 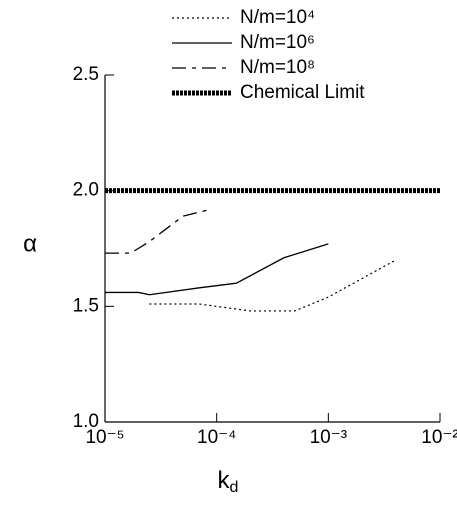 What do you see at coordinates (302, 92) in the screenshot?
I see `legend-label: Chemical Limit` at bounding box center [302, 92].